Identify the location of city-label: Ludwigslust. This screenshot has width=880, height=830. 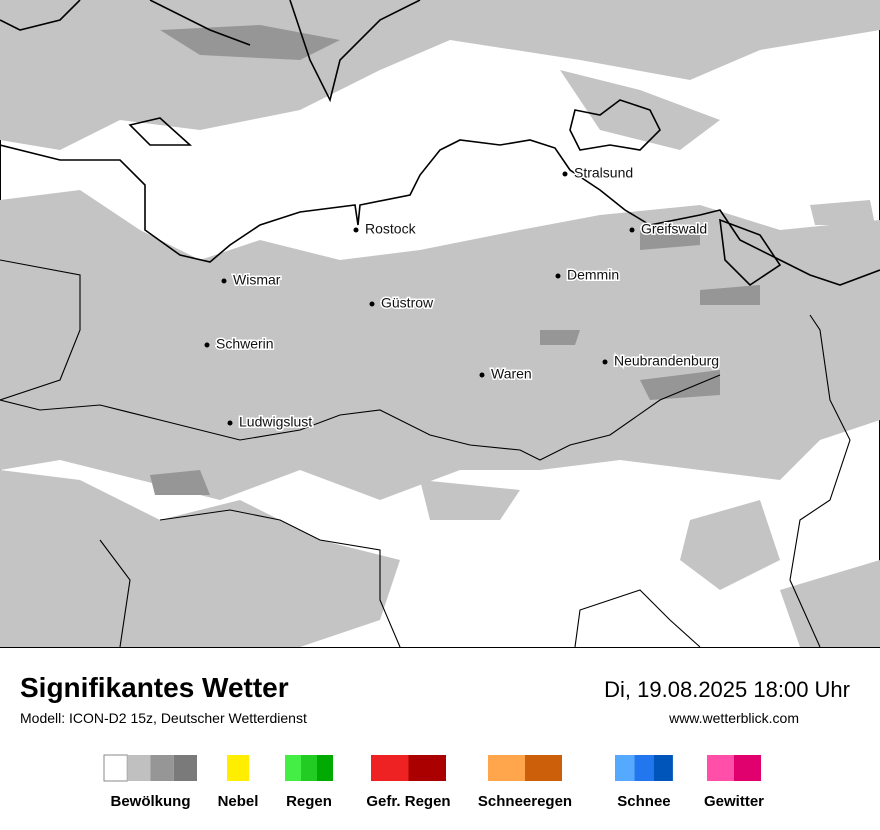
(275, 422).